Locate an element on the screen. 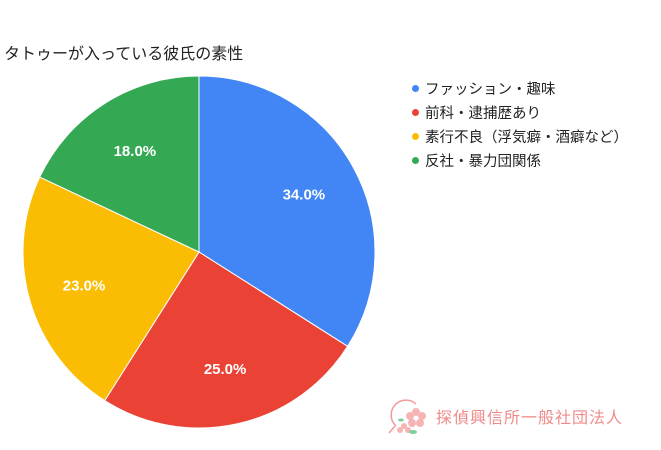 This screenshot has width=661, height=450. slice-percent-label: 18.0% is located at coordinates (135, 151).